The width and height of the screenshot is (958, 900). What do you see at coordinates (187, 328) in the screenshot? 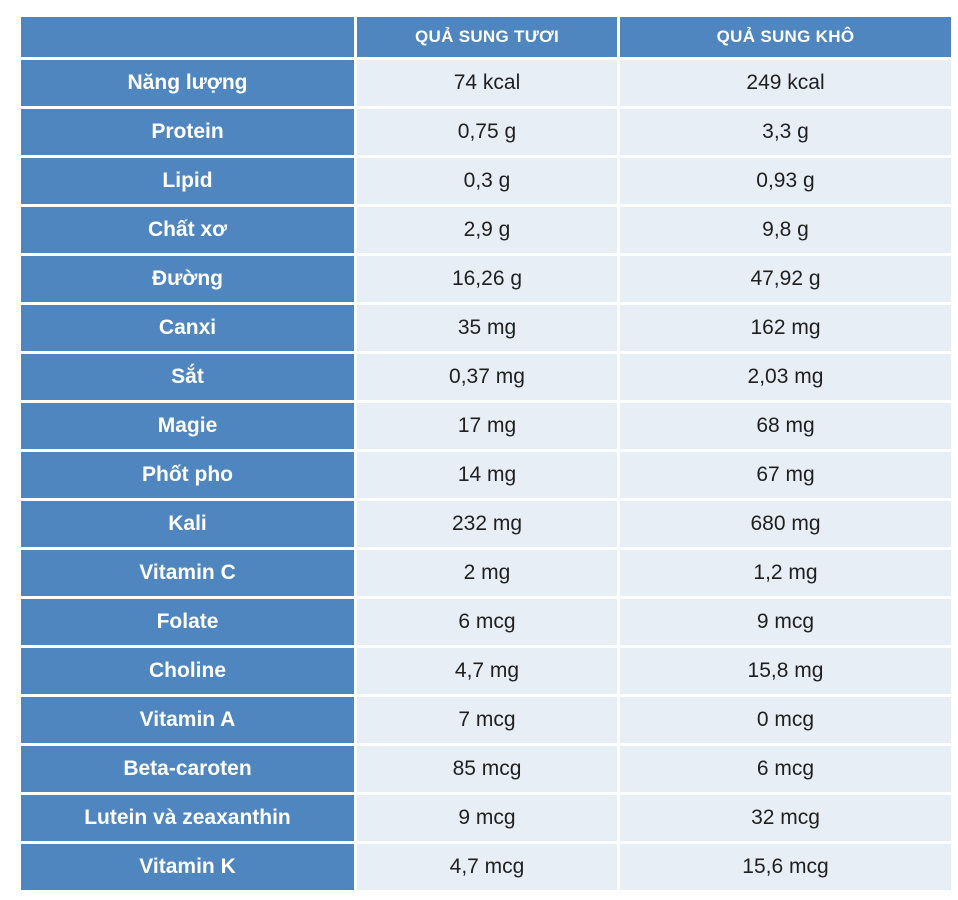
I see `nutrient-label: Canxi` at bounding box center [187, 328].